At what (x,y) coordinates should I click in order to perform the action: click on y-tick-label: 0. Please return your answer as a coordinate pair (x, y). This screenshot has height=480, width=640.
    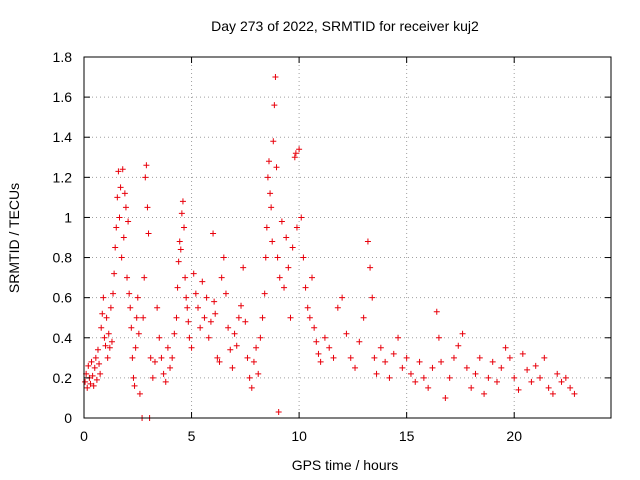
    Looking at the image, I should click on (68, 418).